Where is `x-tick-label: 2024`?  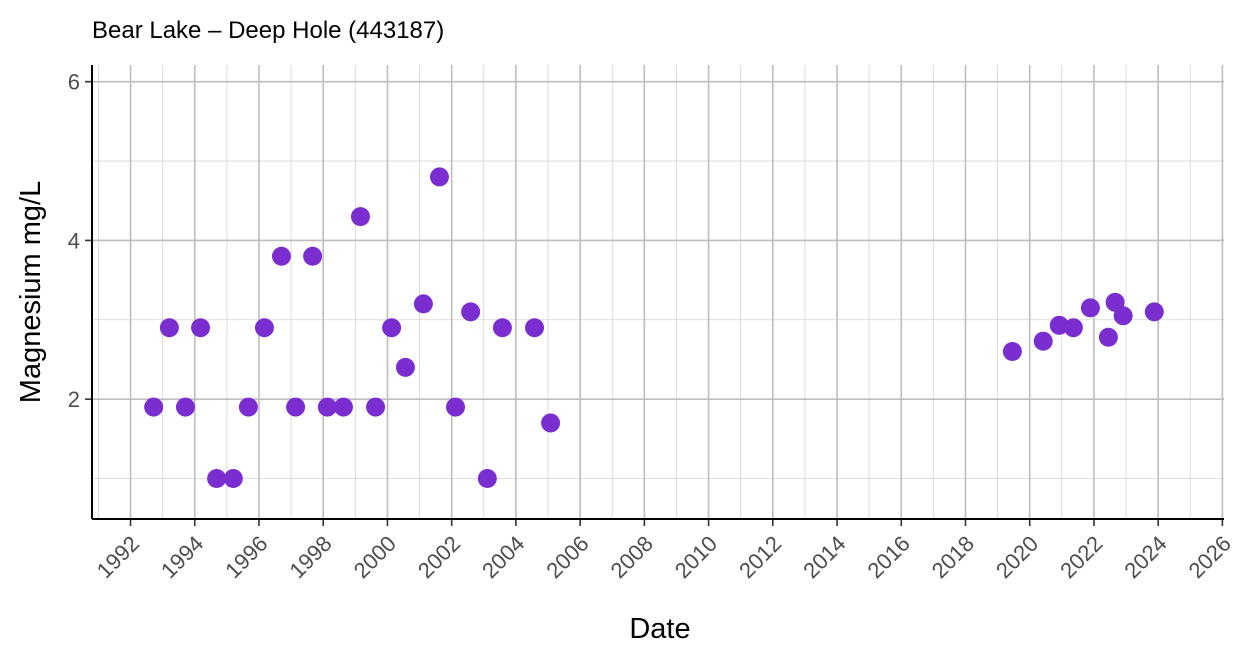
x-tick-label: 2024 is located at coordinates (1145, 557).